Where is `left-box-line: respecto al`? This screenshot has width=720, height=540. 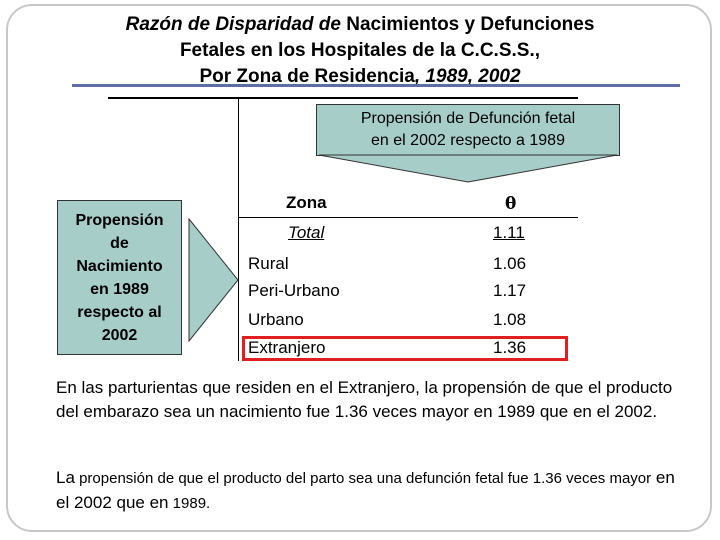
left-box-line: respecto al is located at coordinates (119, 312).